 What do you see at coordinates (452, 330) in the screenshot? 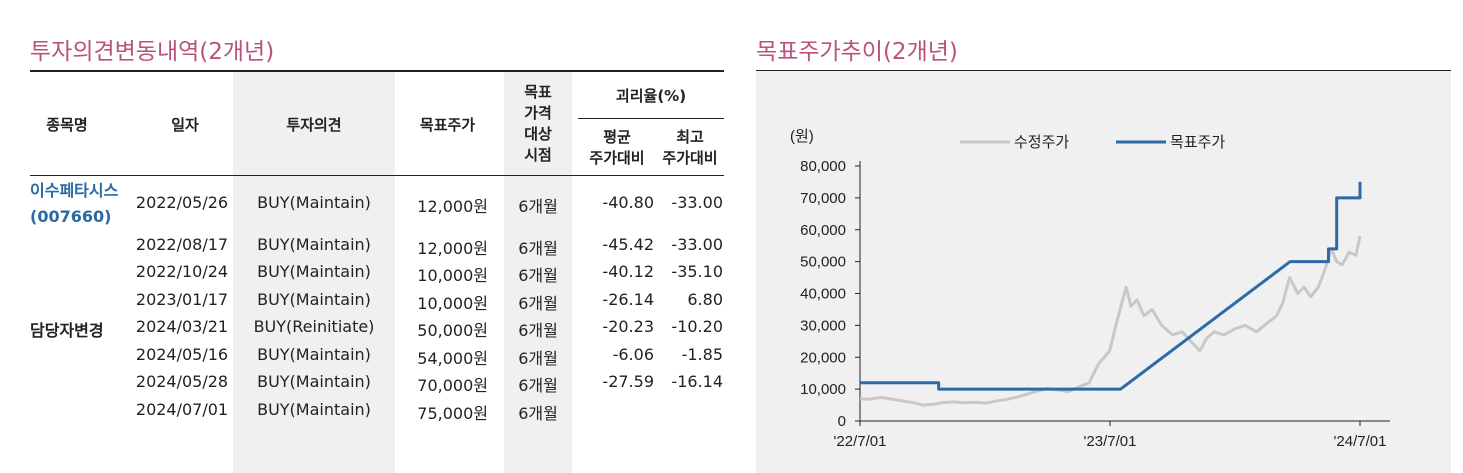
I see `cell-target-price: 50,000원` at bounding box center [452, 330].